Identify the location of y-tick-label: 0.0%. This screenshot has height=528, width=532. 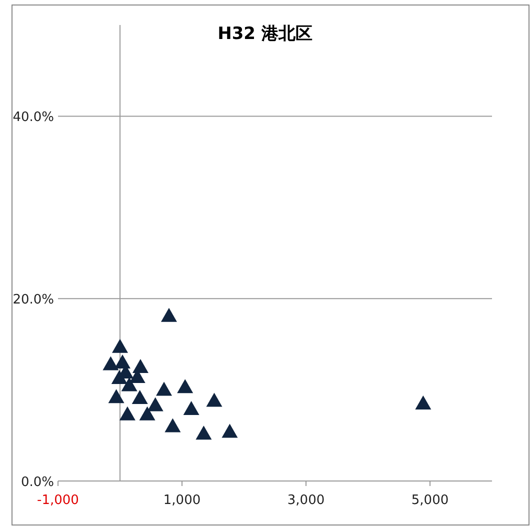
(37, 482).